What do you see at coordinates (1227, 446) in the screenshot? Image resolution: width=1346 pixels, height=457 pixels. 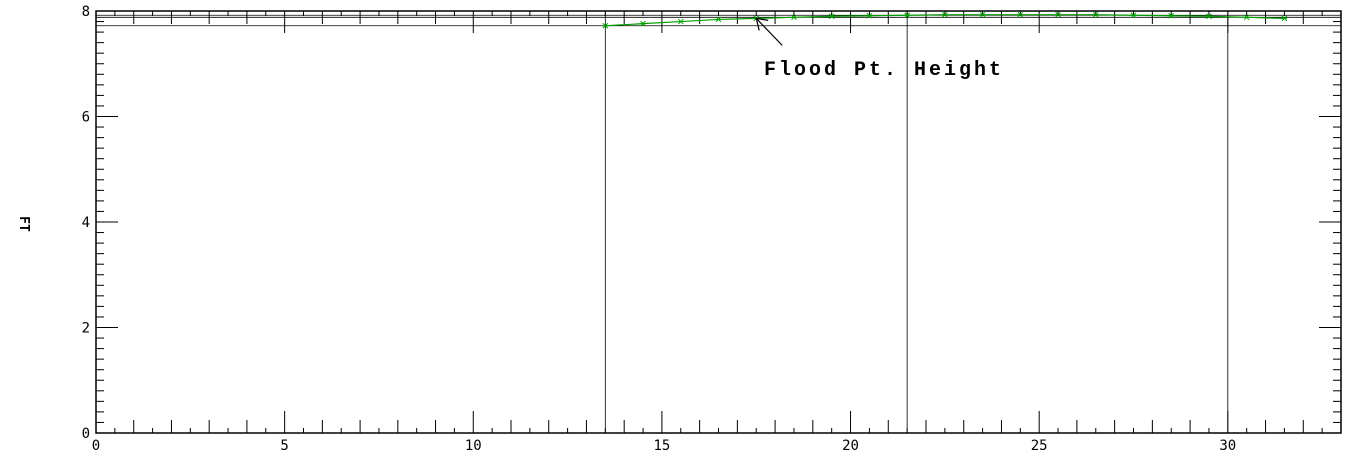 I see `x-tick-label: 30` at bounding box center [1227, 446].